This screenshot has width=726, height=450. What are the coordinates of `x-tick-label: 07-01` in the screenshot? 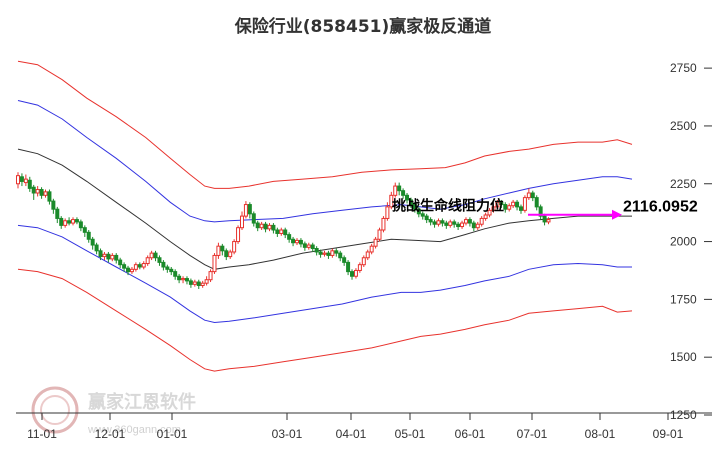 It's located at (532, 434).